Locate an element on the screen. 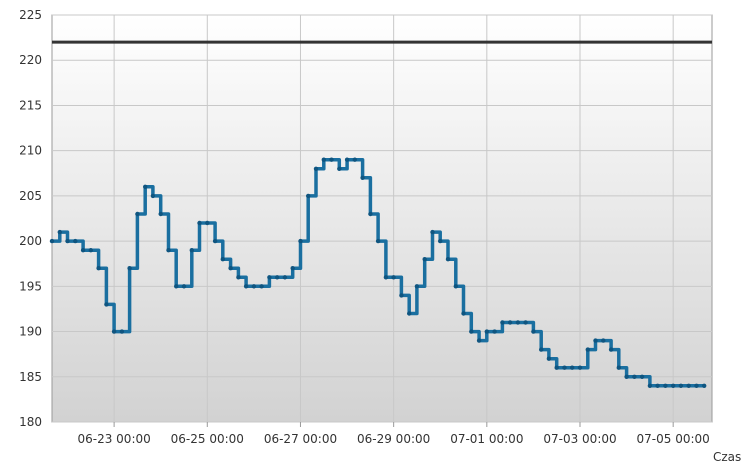 This screenshot has height=467, width=745. y-tick-label: 210 is located at coordinates (30, 151).